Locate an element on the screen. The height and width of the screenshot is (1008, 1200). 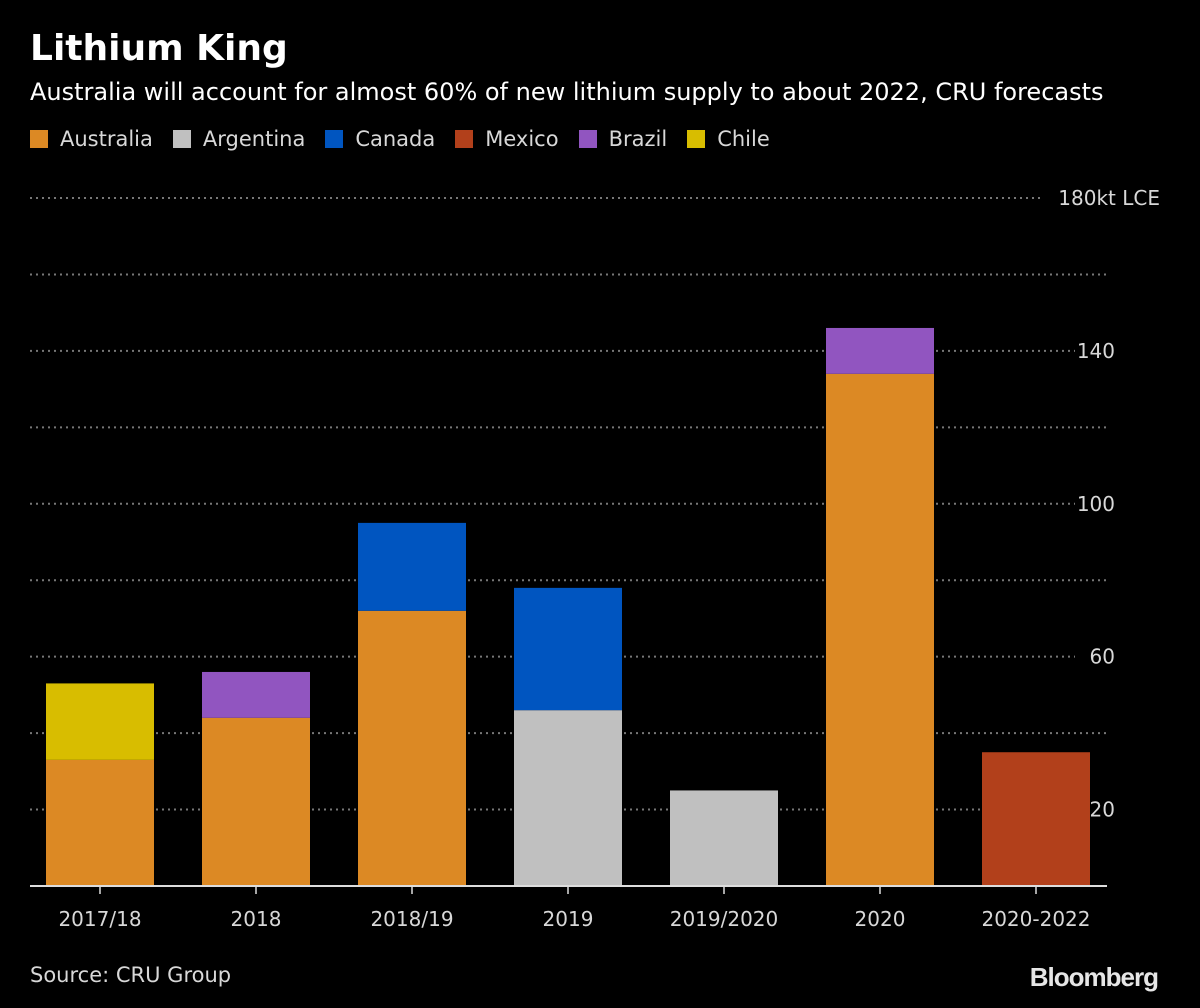
x-tick-label: 2020 is located at coordinates (880, 919).